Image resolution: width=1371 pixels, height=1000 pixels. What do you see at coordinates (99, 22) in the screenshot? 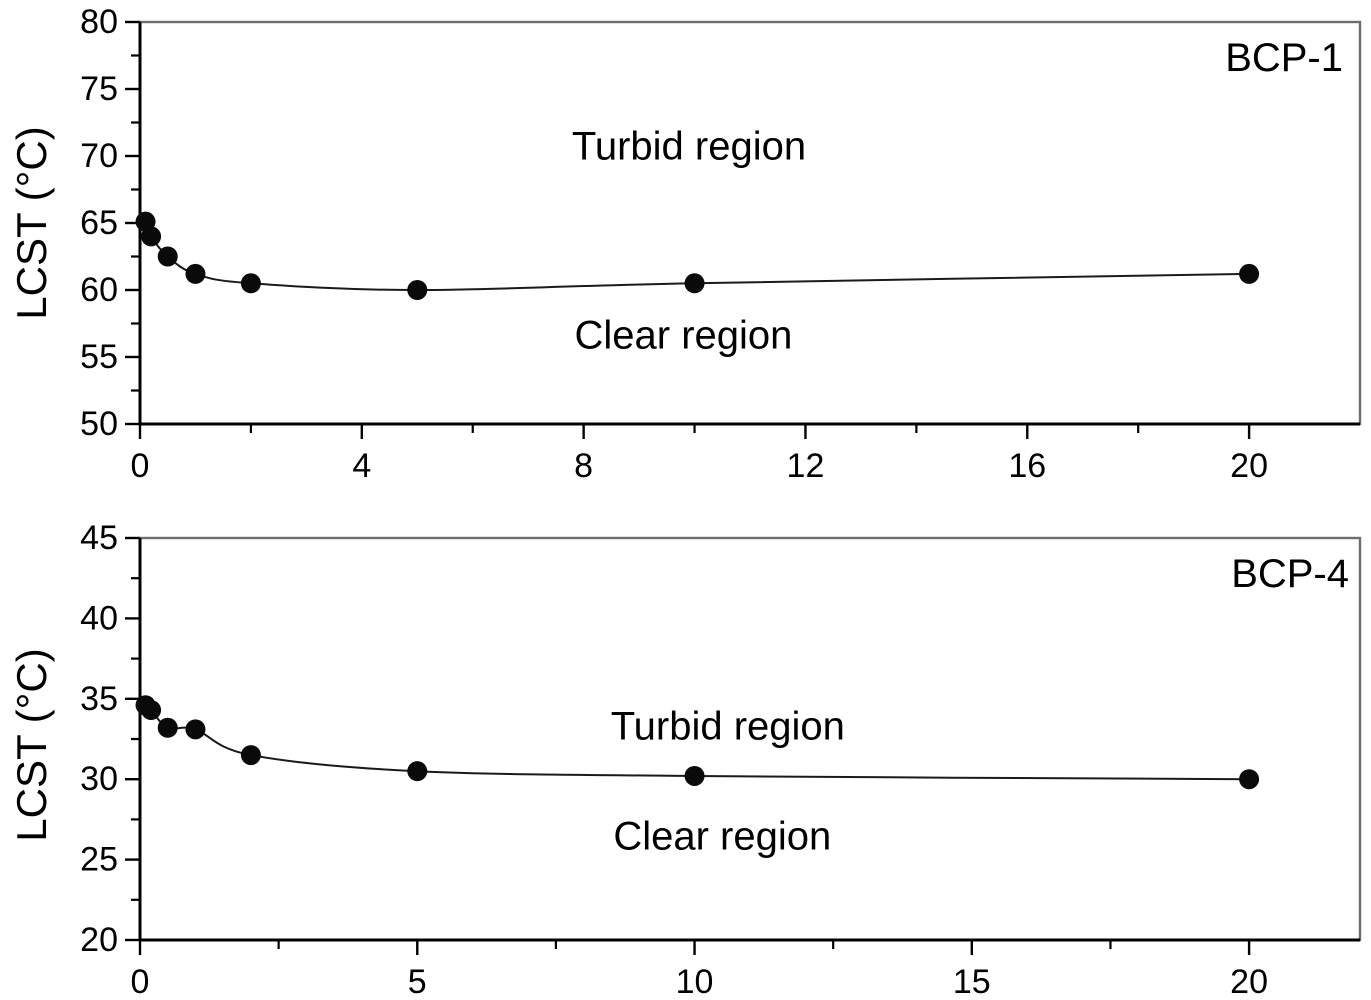
I see `y-tick-label: 80` at bounding box center [99, 22].